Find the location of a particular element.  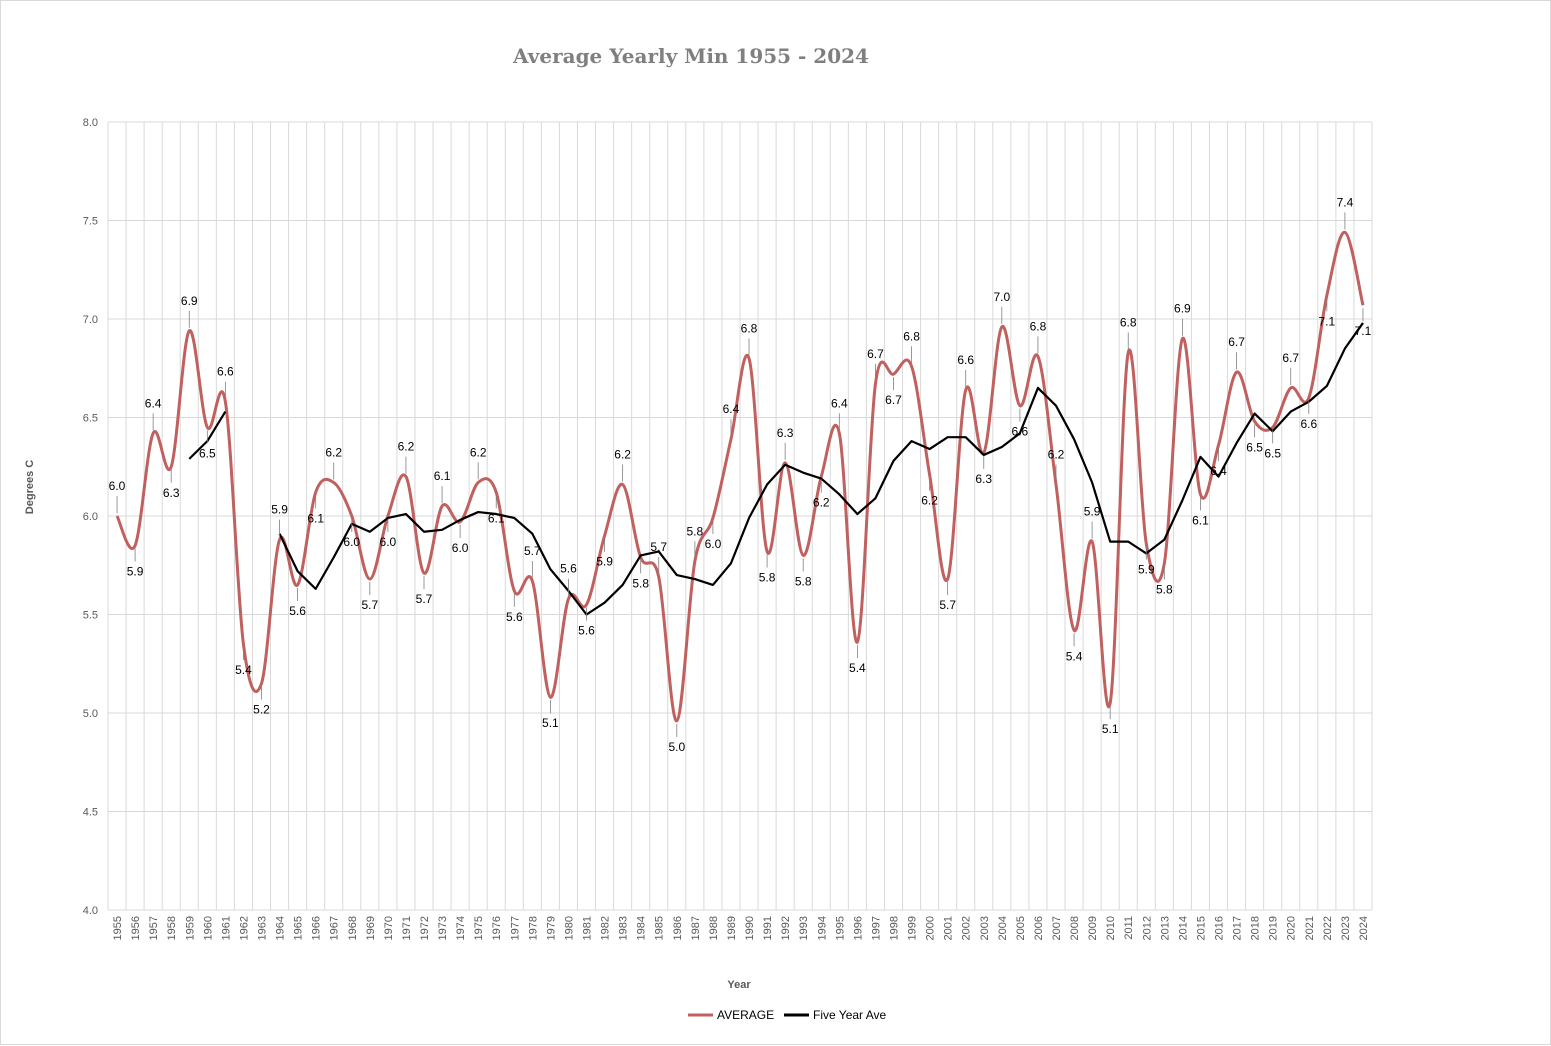

x-tick-label: 1976 is located at coordinates (497, 928).